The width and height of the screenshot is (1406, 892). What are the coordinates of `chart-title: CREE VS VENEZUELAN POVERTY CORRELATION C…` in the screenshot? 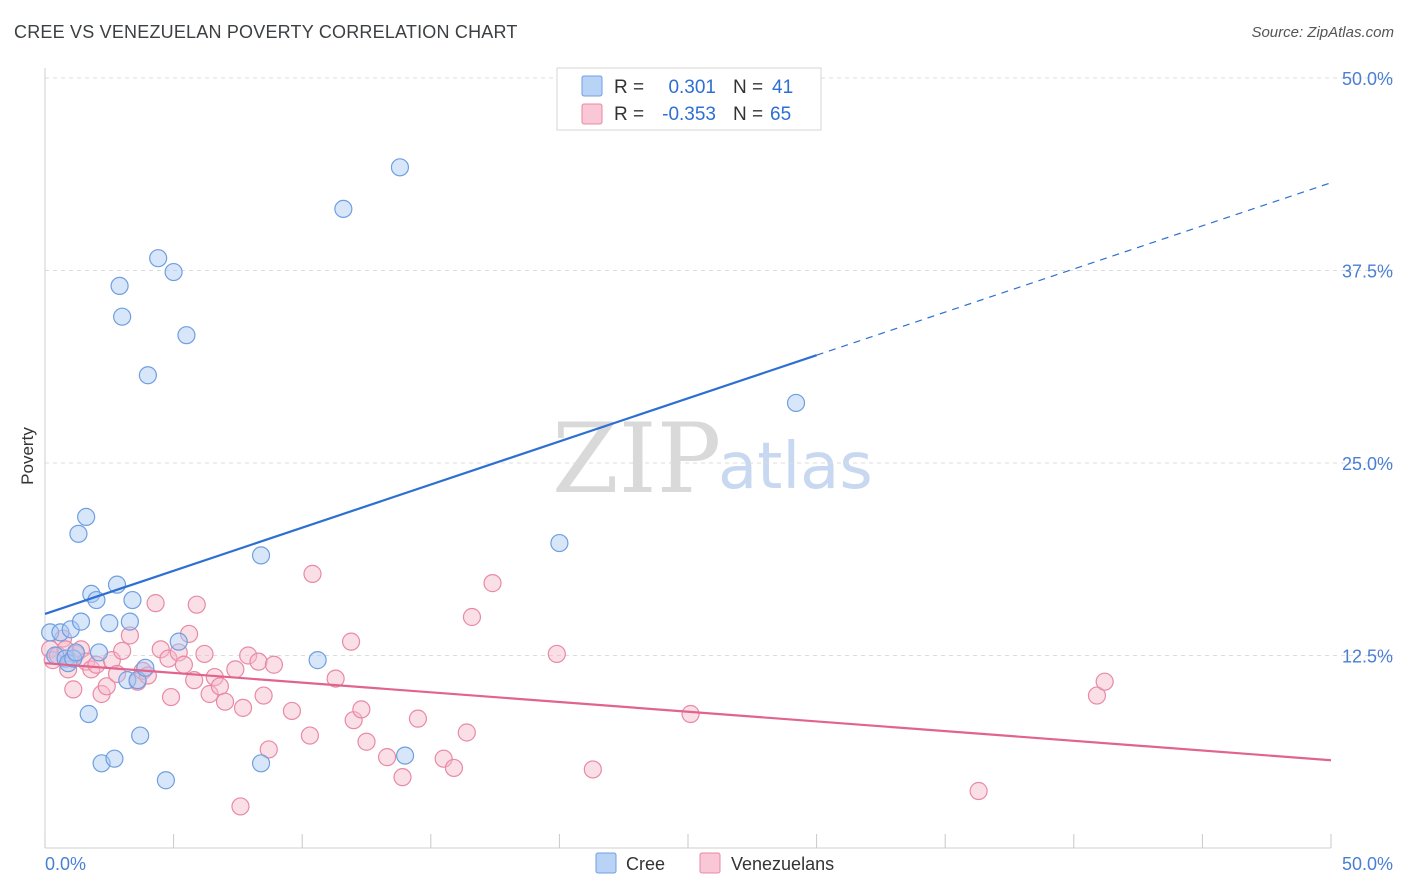 It's located at (266, 32).